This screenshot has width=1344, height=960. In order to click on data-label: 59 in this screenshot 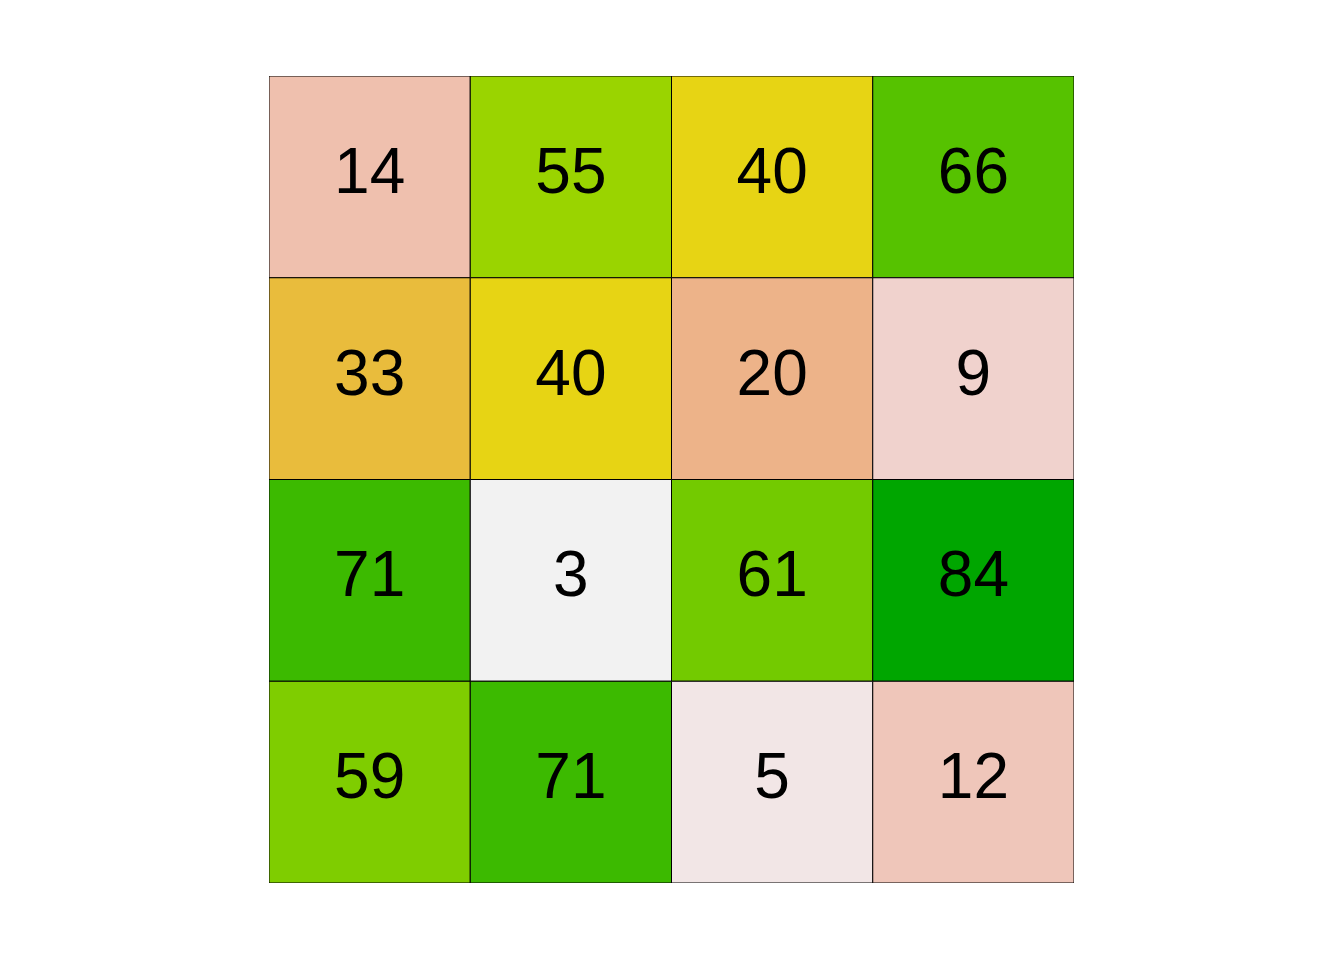, I will do `click(370, 776)`.